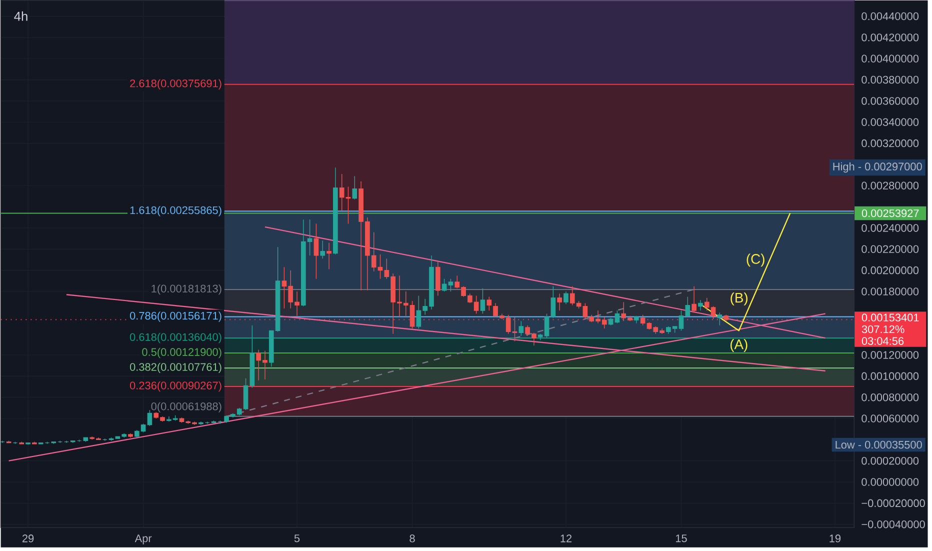 The height and width of the screenshot is (551, 932). What do you see at coordinates (890, 101) in the screenshot?
I see `y-tick-label: 0.00360000` at bounding box center [890, 101].